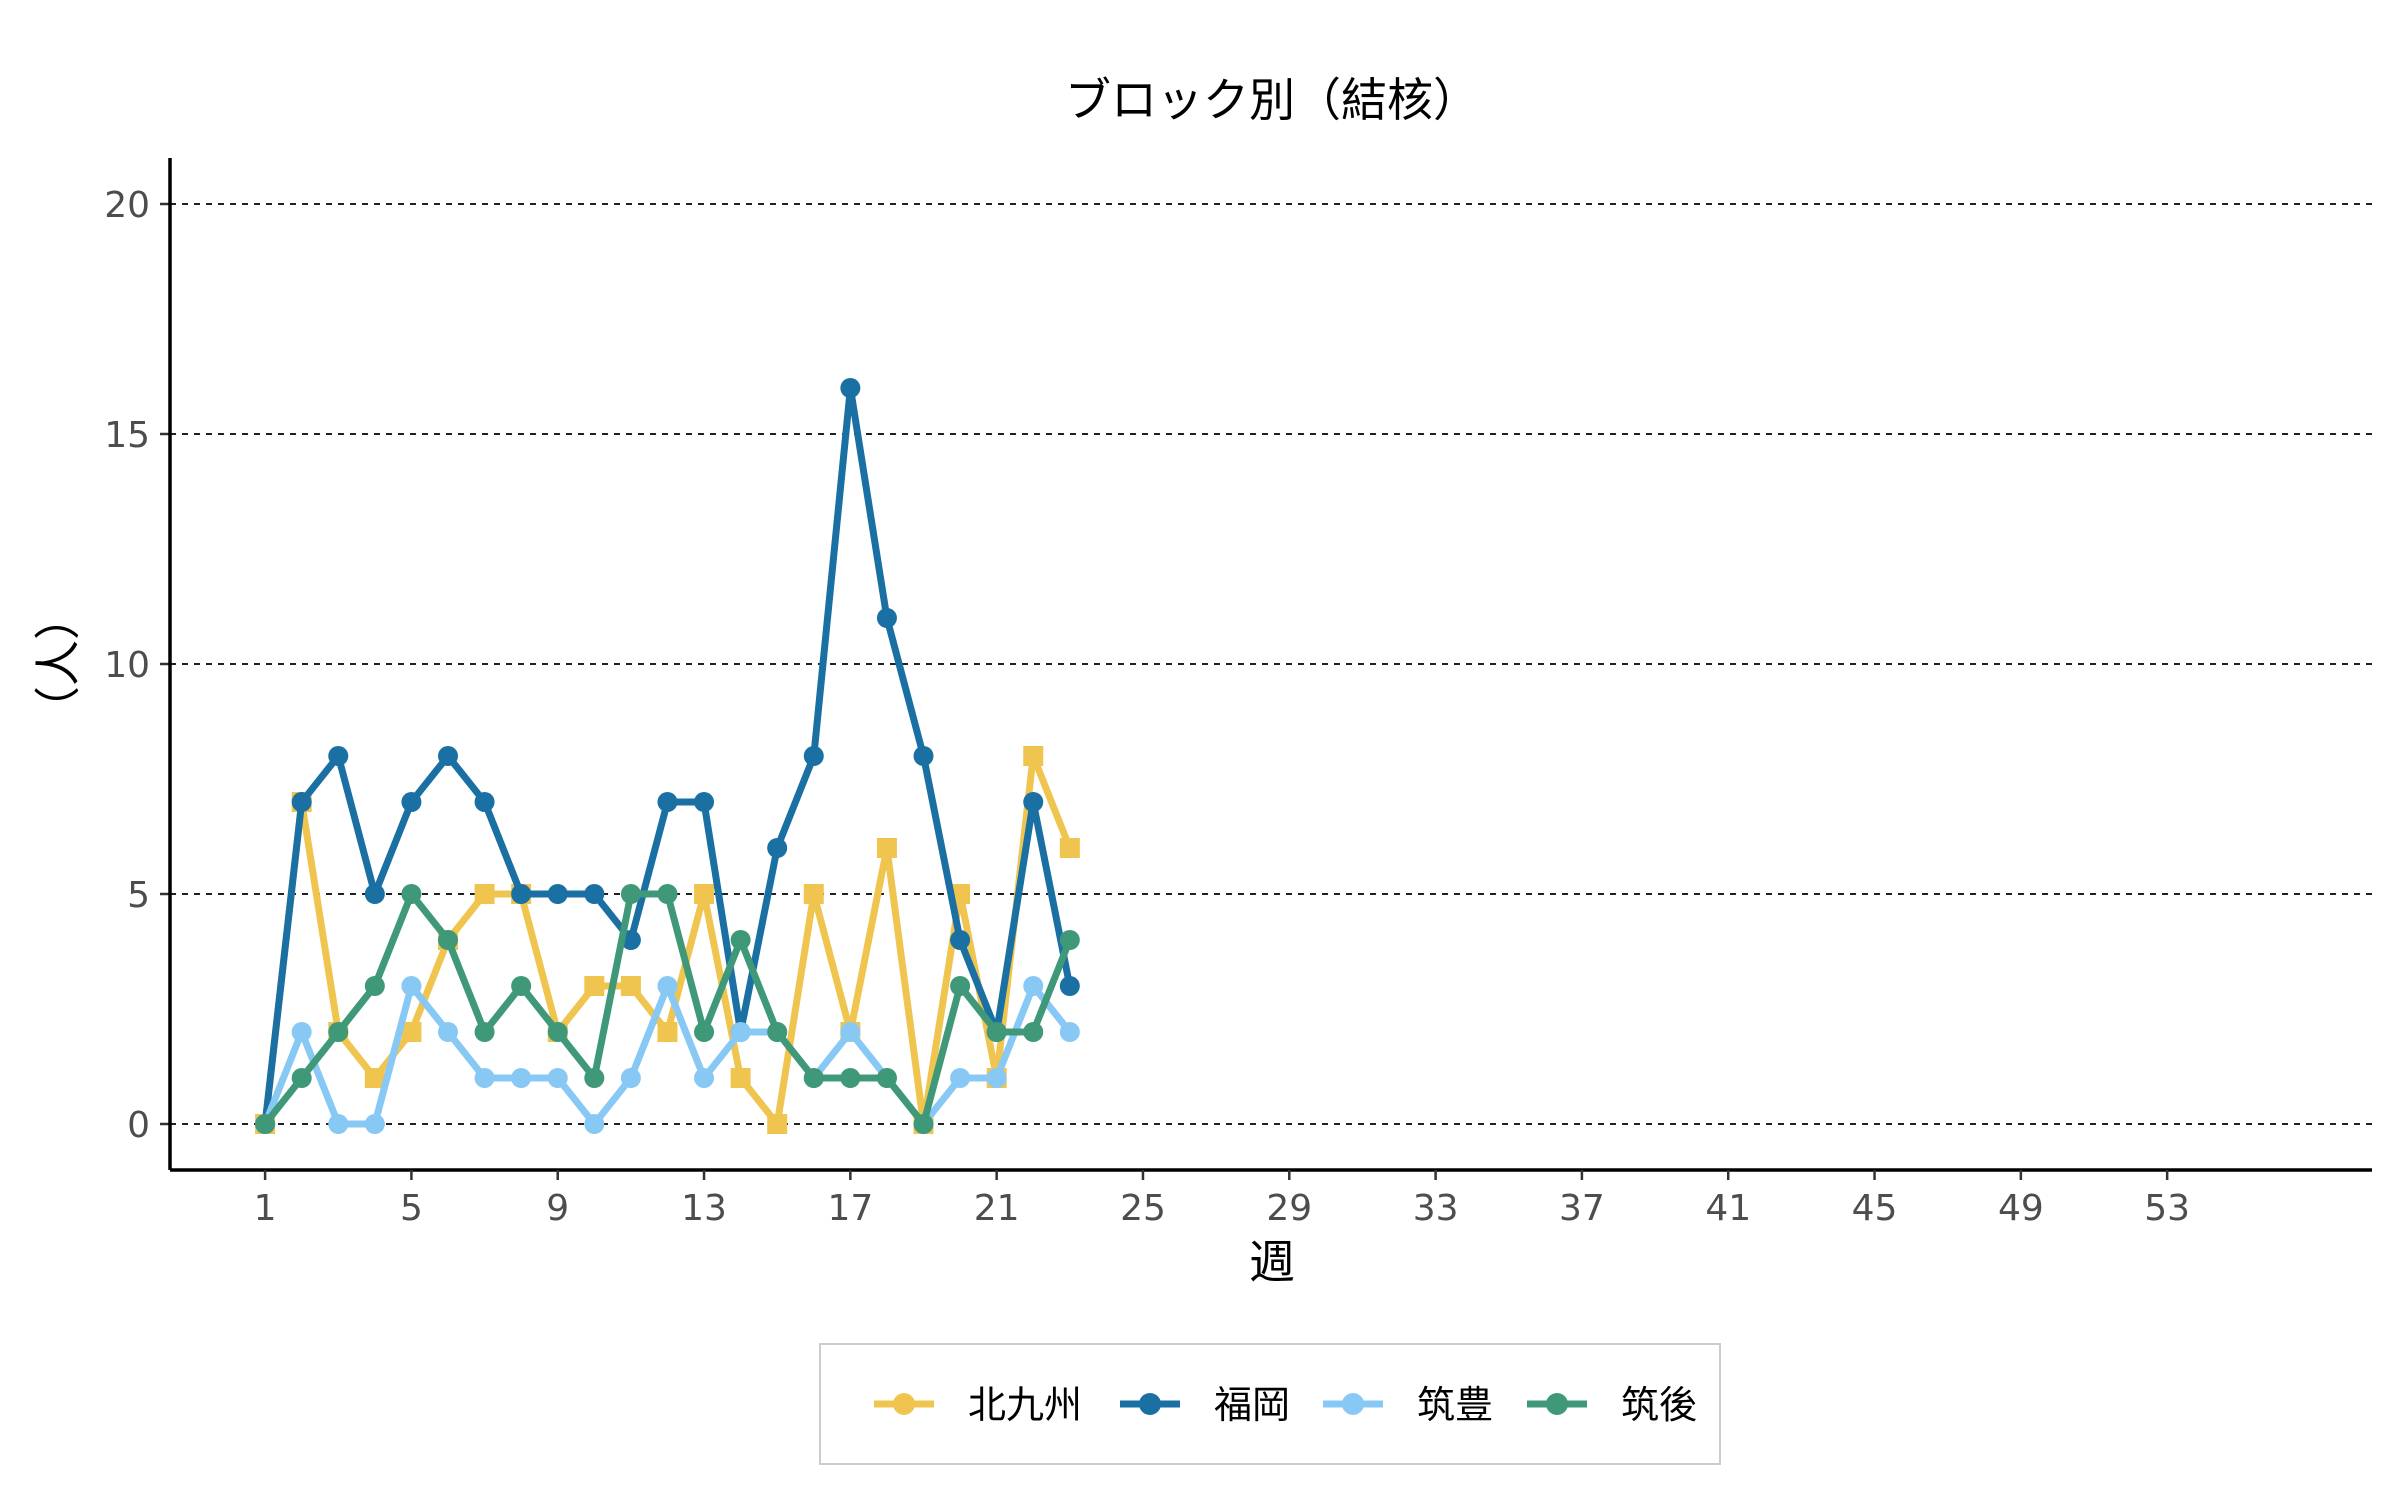 The width and height of the screenshot is (2400, 1500). I want to click on legend-label-2: 福岡, so click(1252, 1405).